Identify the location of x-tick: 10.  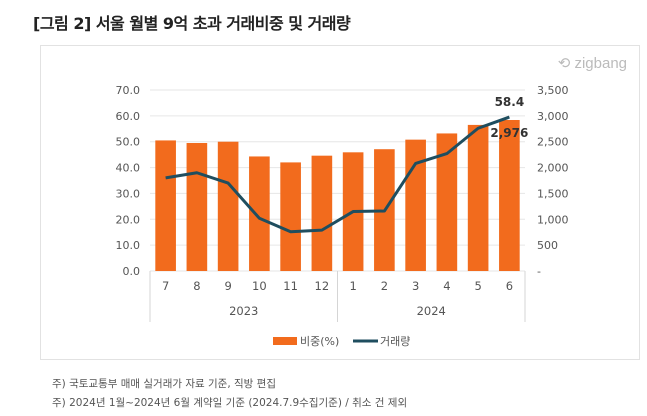
(259, 286).